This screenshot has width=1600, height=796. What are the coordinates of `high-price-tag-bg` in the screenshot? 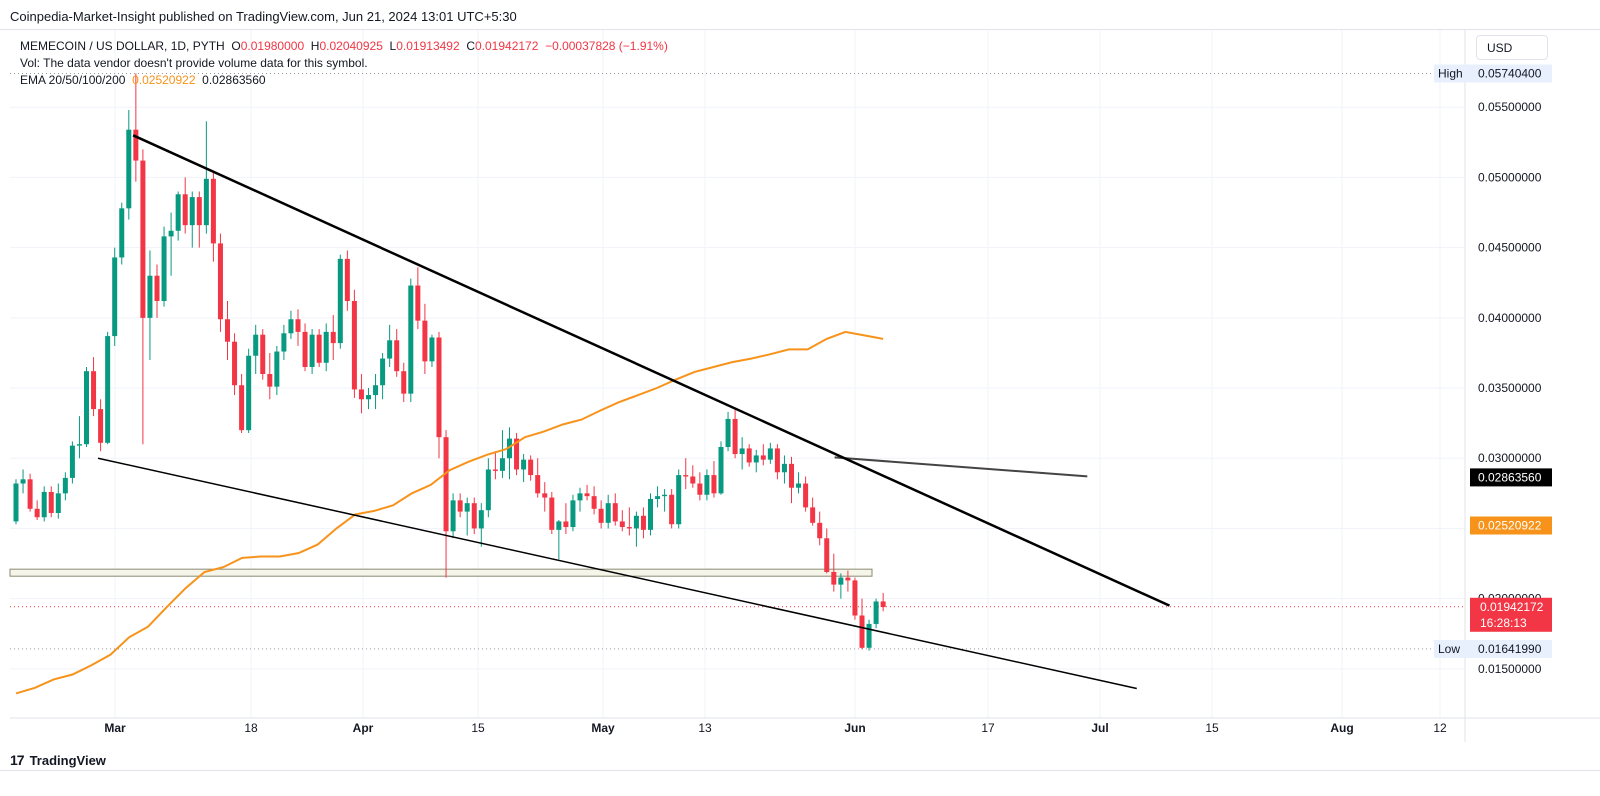 It's located at (1511, 73).